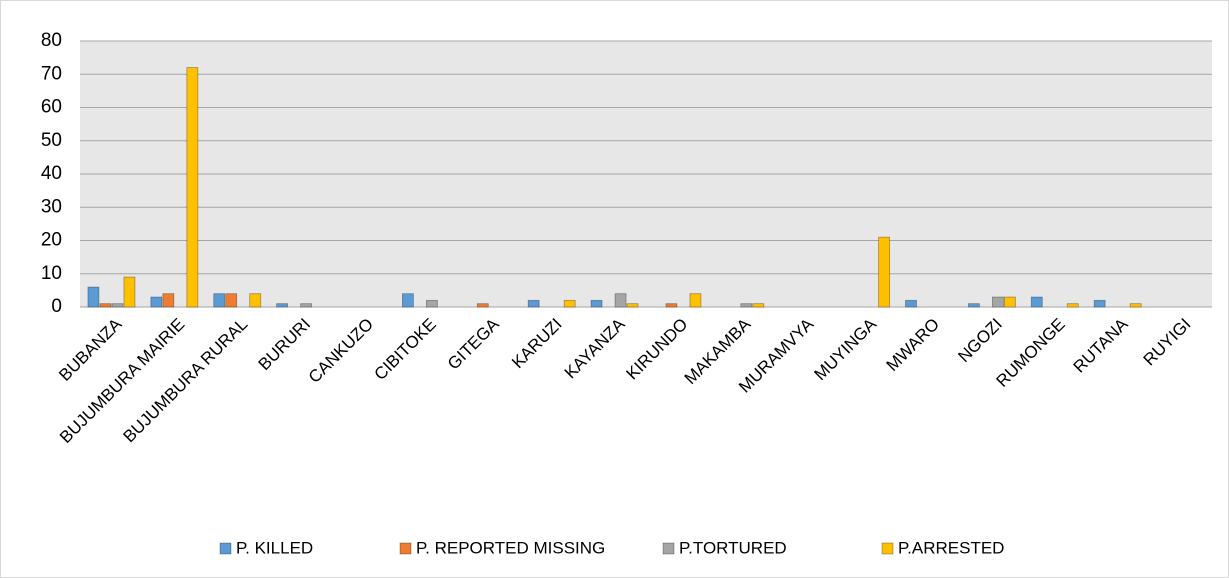 Image resolution: width=1229 pixels, height=578 pixels. Describe the element at coordinates (951, 547) in the screenshot. I see `legend-label: P.ARRESTED` at that location.